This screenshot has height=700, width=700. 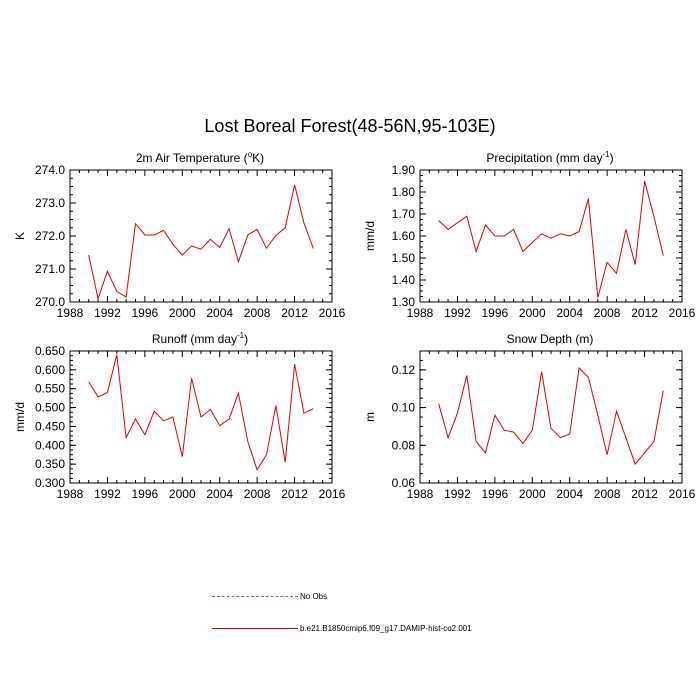 What do you see at coordinates (314, 596) in the screenshot?
I see `legend-label-obs: No Obs` at bounding box center [314, 596].